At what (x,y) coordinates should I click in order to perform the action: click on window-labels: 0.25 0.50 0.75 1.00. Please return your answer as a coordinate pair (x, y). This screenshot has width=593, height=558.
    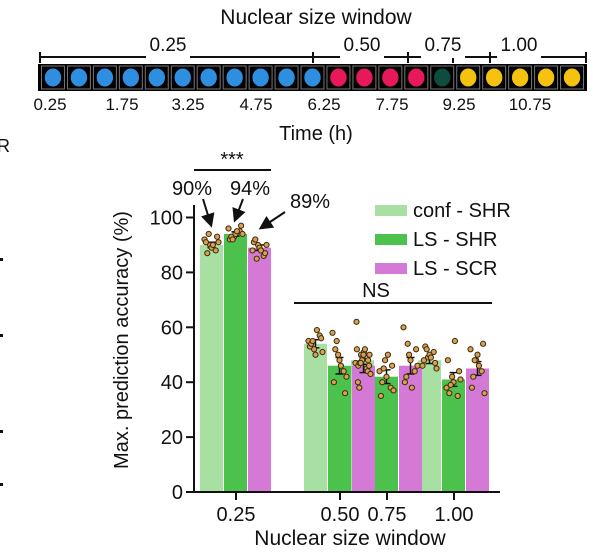
    Looking at the image, I should click on (343, 46).